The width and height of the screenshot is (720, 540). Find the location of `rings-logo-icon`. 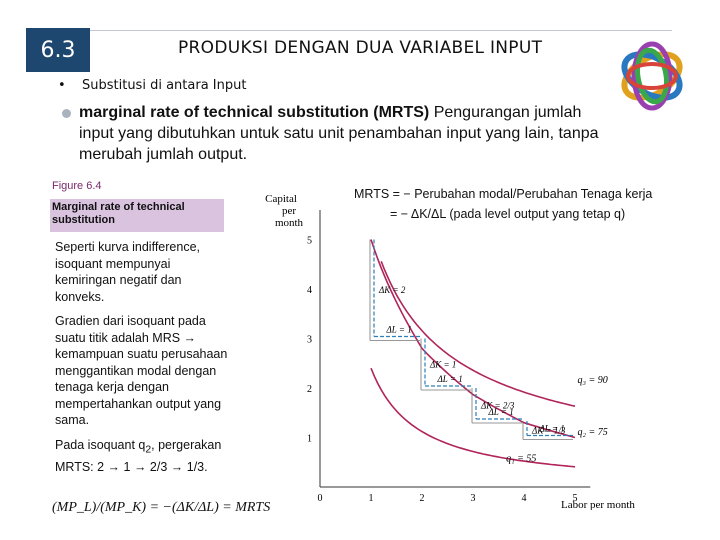

rings-logo-icon is located at coordinates (652, 76).